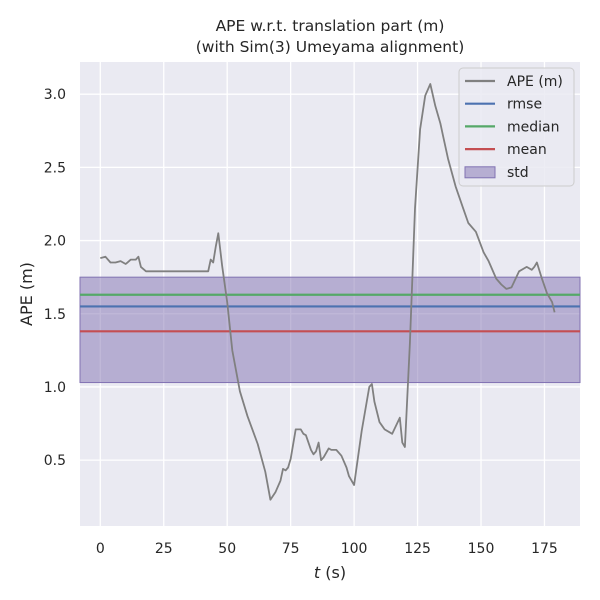 This screenshot has height=600, width=600. Describe the element at coordinates (55, 95) in the screenshot. I see `y-tick-label: 3.0` at that location.